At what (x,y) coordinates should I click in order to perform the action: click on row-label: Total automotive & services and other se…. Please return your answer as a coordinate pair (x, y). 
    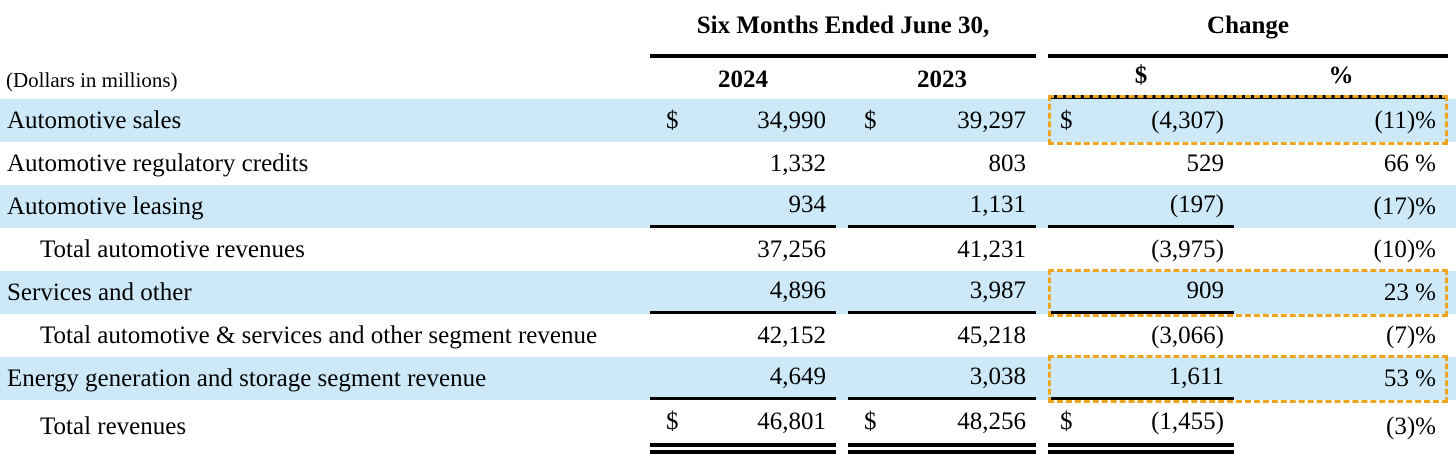
    Looking at the image, I should click on (319, 335).